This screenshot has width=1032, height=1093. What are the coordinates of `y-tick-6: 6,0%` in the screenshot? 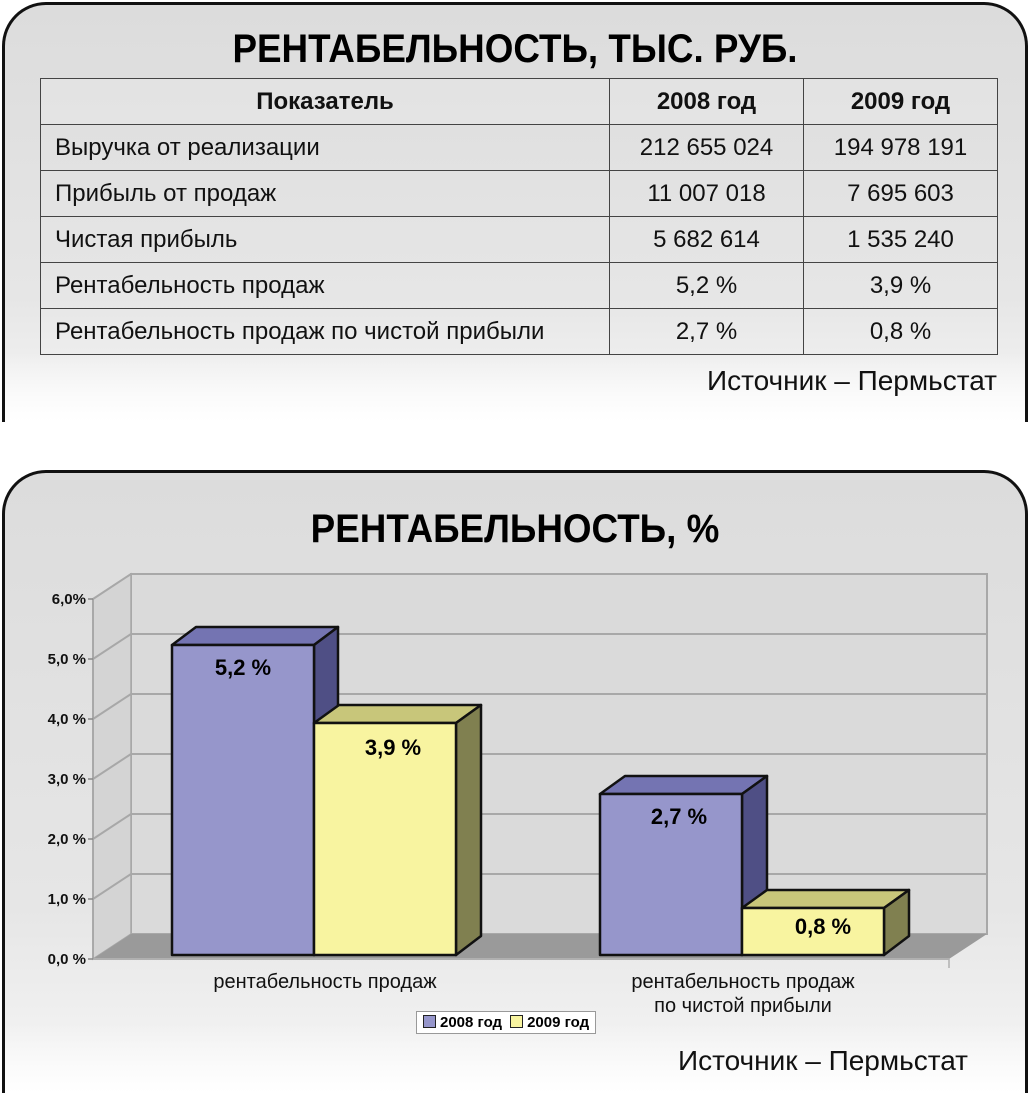 It's located at (68, 599).